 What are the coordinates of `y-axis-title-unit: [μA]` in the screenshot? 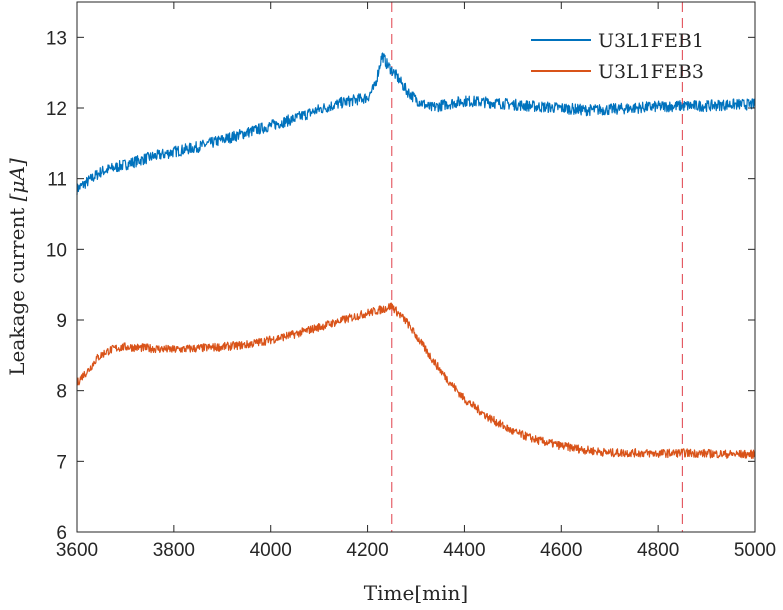 It's located at (17, 179).